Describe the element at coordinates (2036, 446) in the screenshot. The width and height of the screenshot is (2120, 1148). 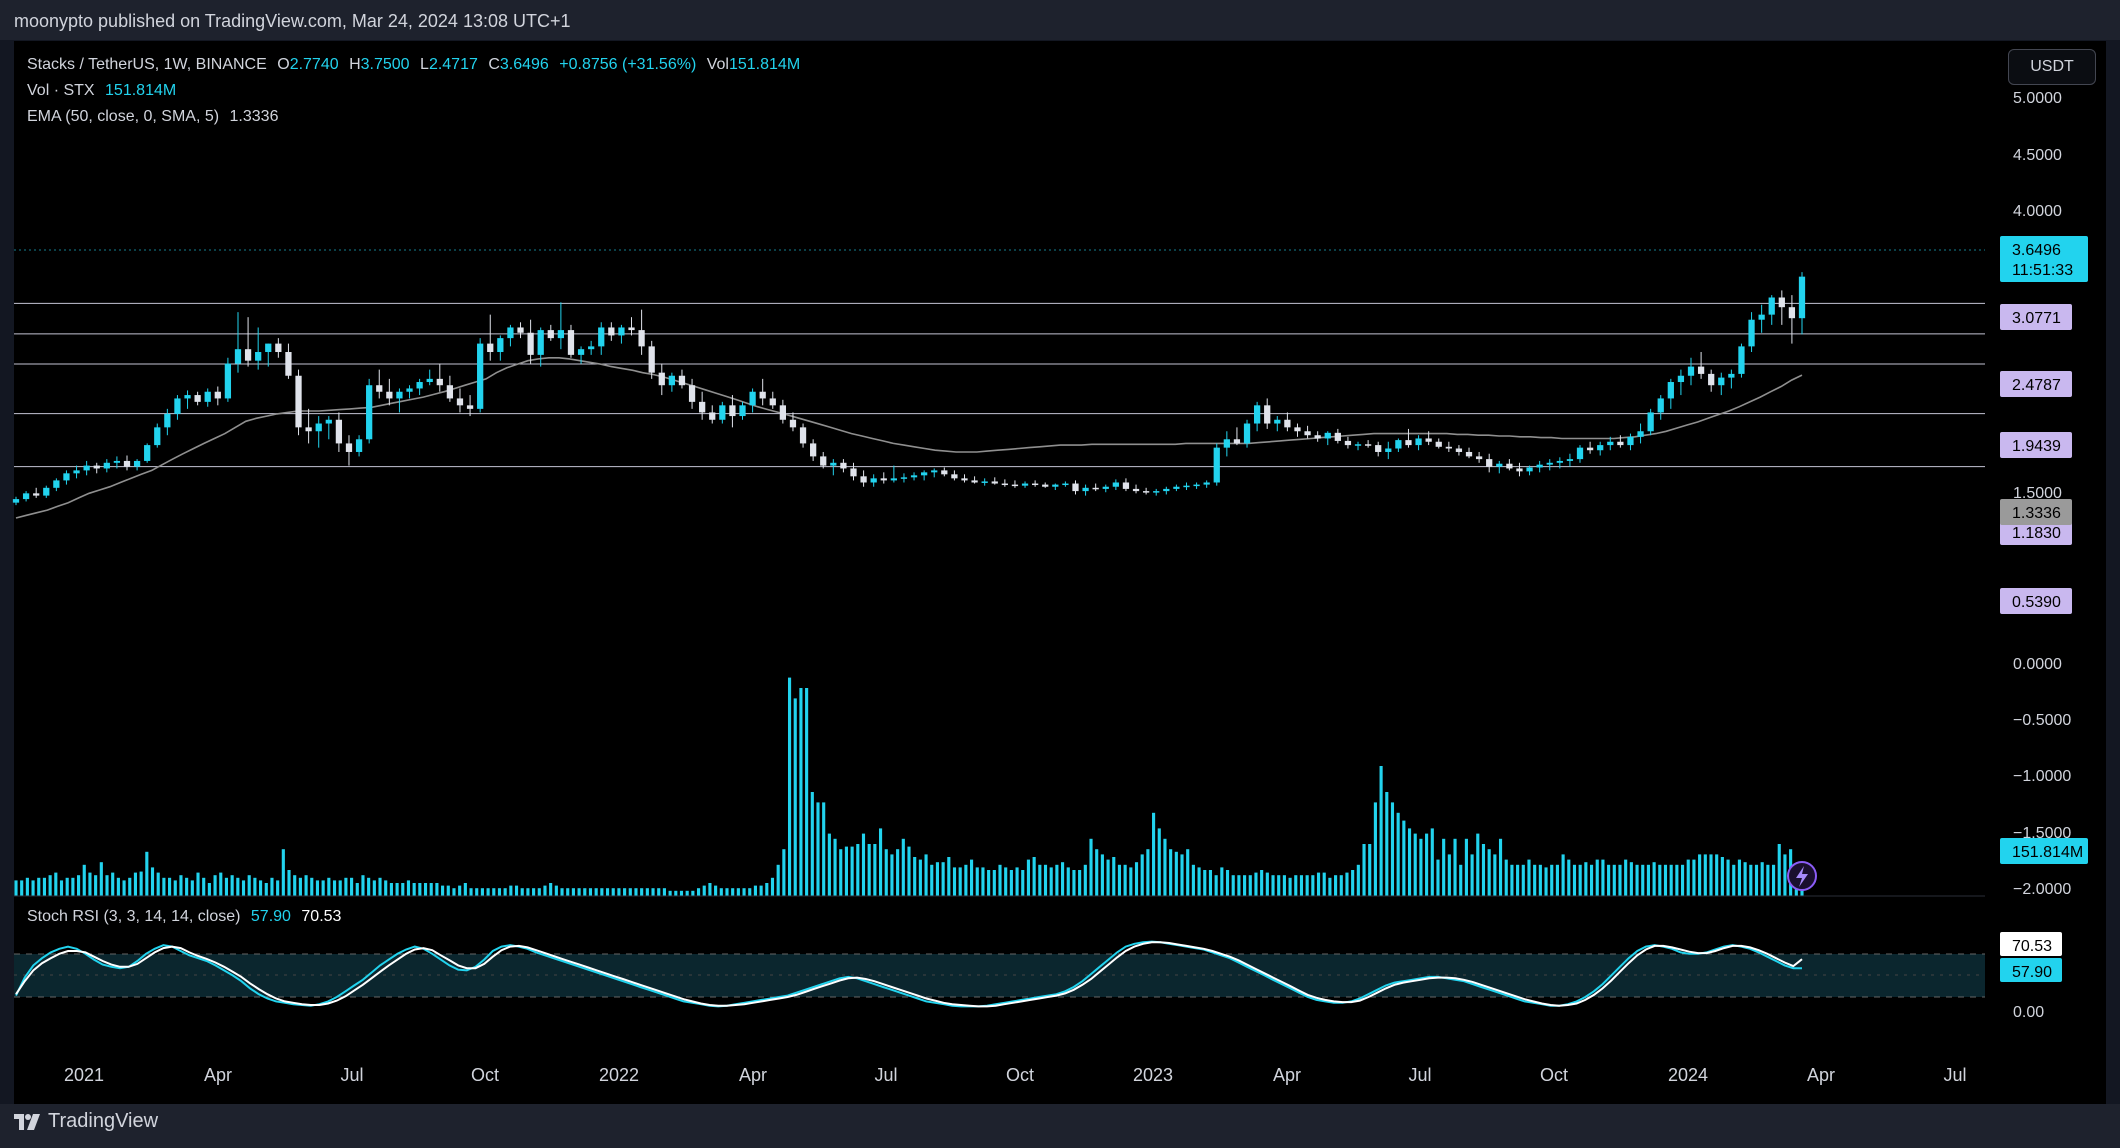
I see `level-badge-text: 1.9439` at that location.